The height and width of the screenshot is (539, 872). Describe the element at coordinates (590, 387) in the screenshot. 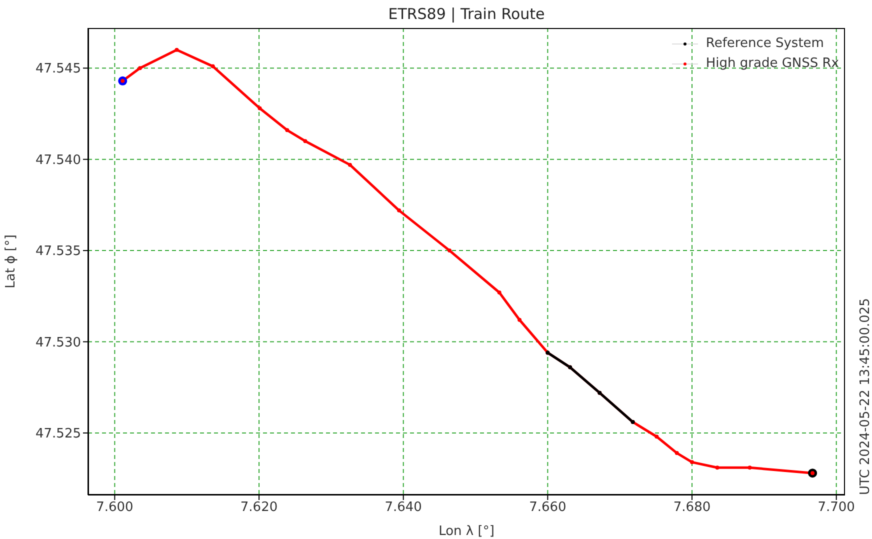

I see `line-series` at that location.